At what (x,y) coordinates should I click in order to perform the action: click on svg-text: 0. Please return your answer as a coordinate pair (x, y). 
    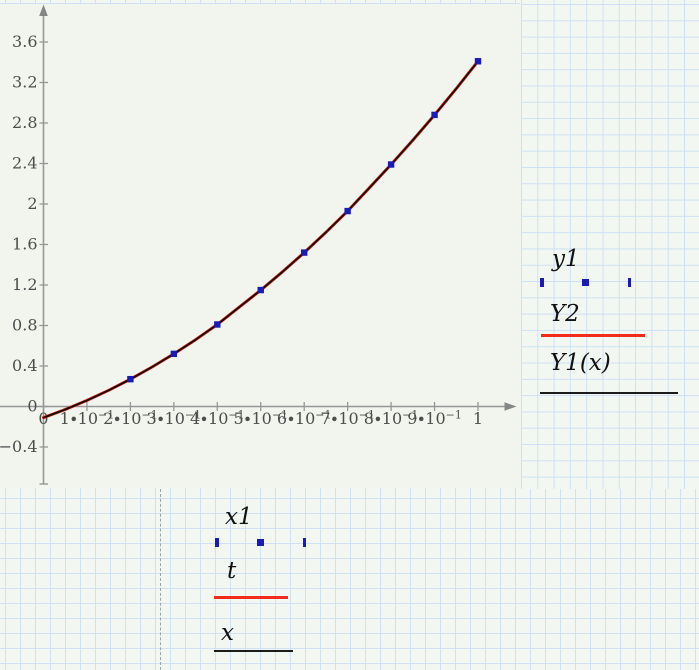
    Looking at the image, I should click on (32, 406).